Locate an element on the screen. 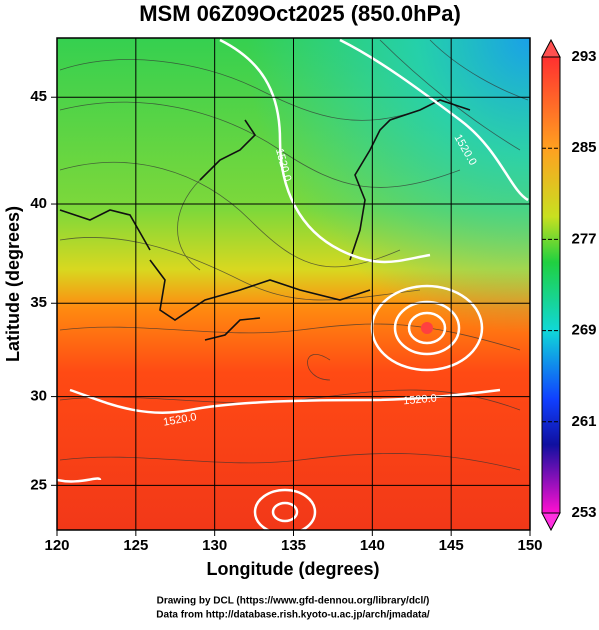  x-tick-label: 150 is located at coordinates (529, 545).